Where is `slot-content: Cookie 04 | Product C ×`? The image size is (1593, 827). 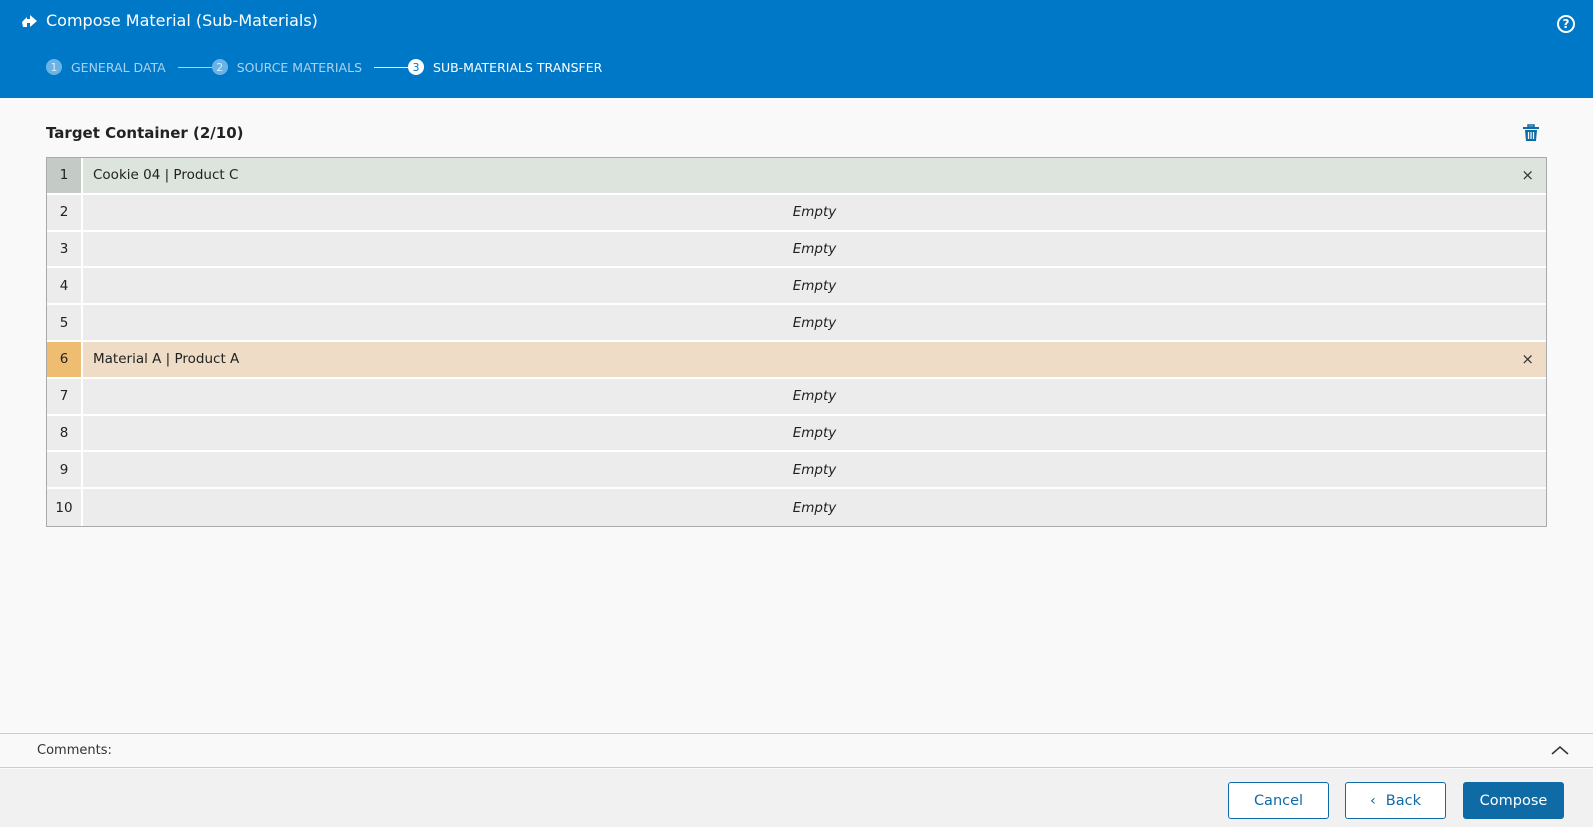 slot-content: Cookie 04 | Product C × is located at coordinates (814, 175).